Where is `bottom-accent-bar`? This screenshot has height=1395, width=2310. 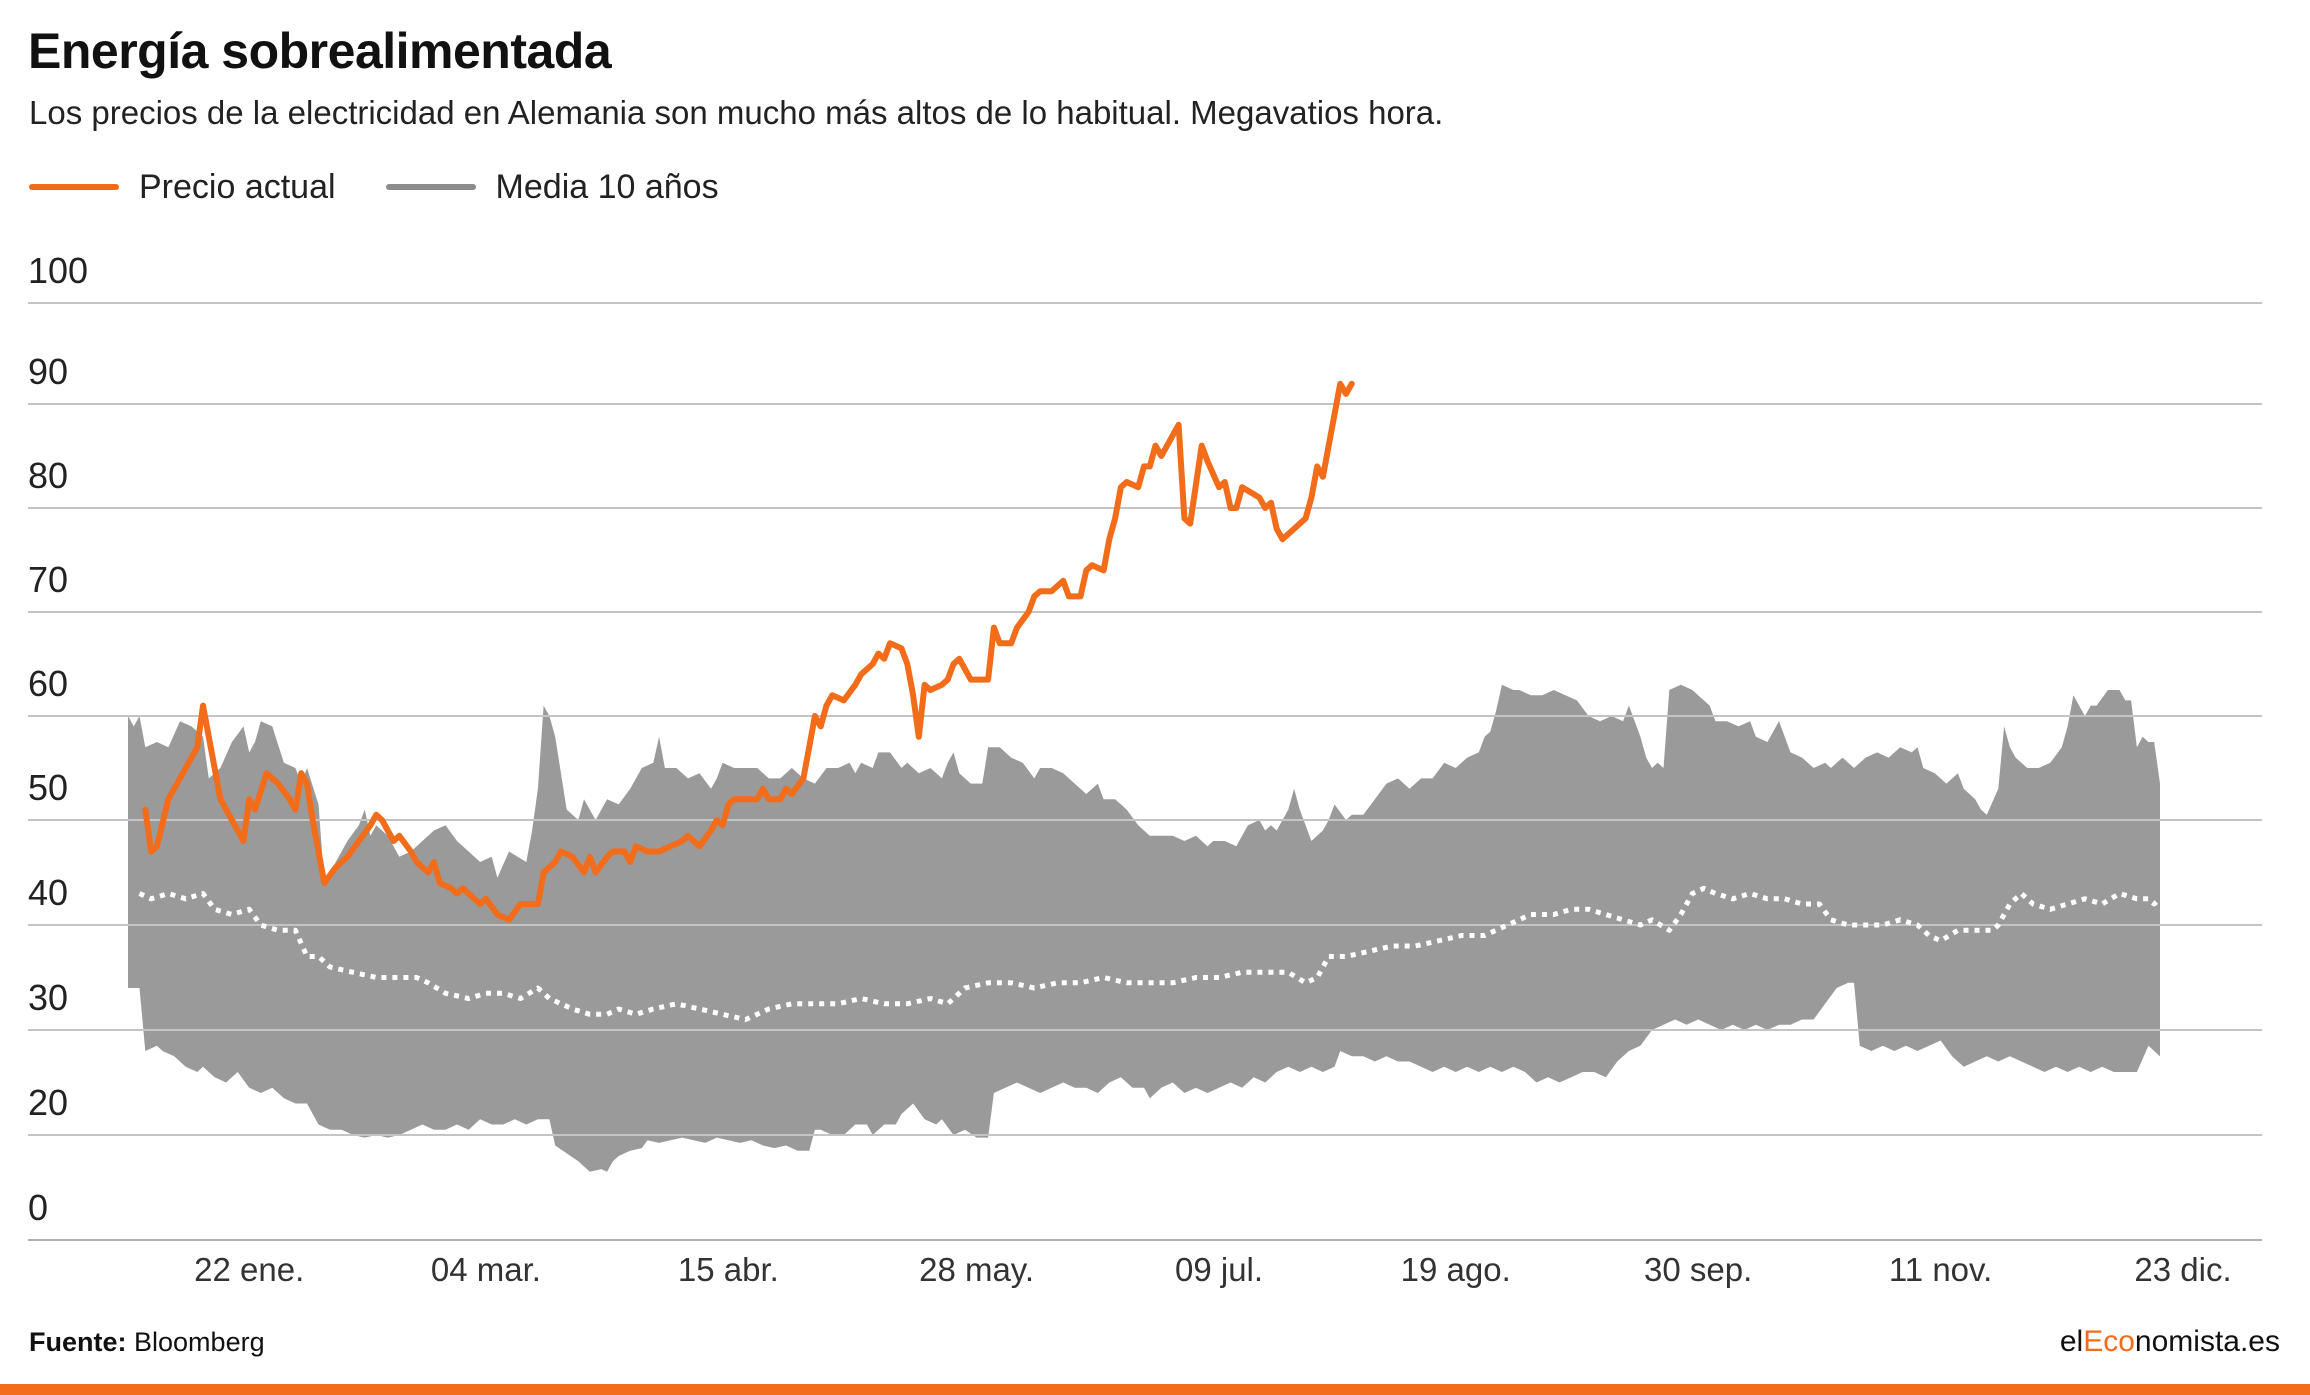
bottom-accent-bar is located at coordinates (1155, 1389).